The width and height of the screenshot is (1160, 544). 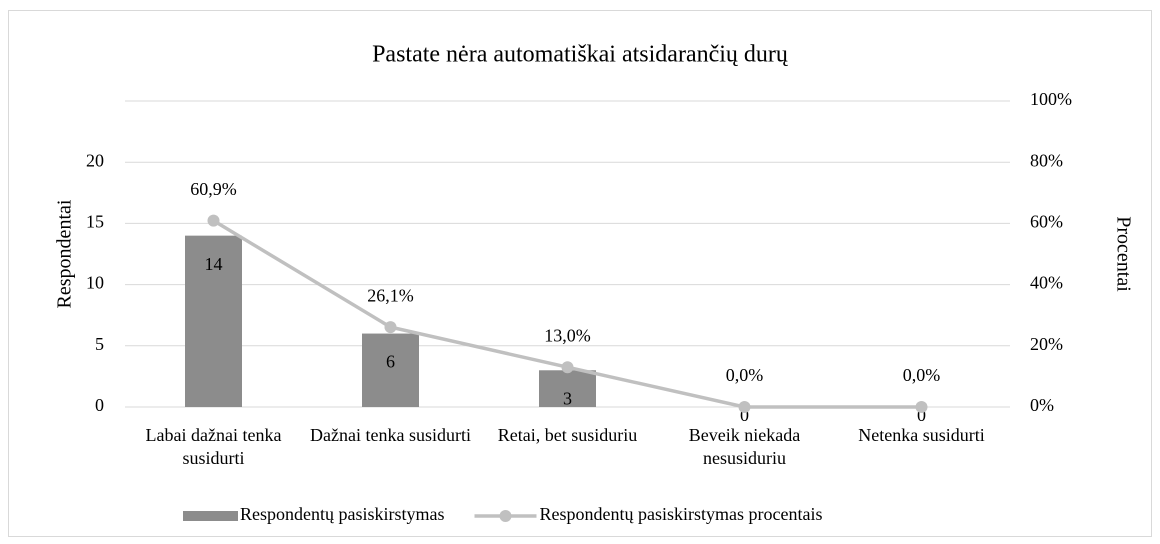 What do you see at coordinates (1123, 254) in the screenshot?
I see `y2-axis-title: Procentai` at bounding box center [1123, 254].